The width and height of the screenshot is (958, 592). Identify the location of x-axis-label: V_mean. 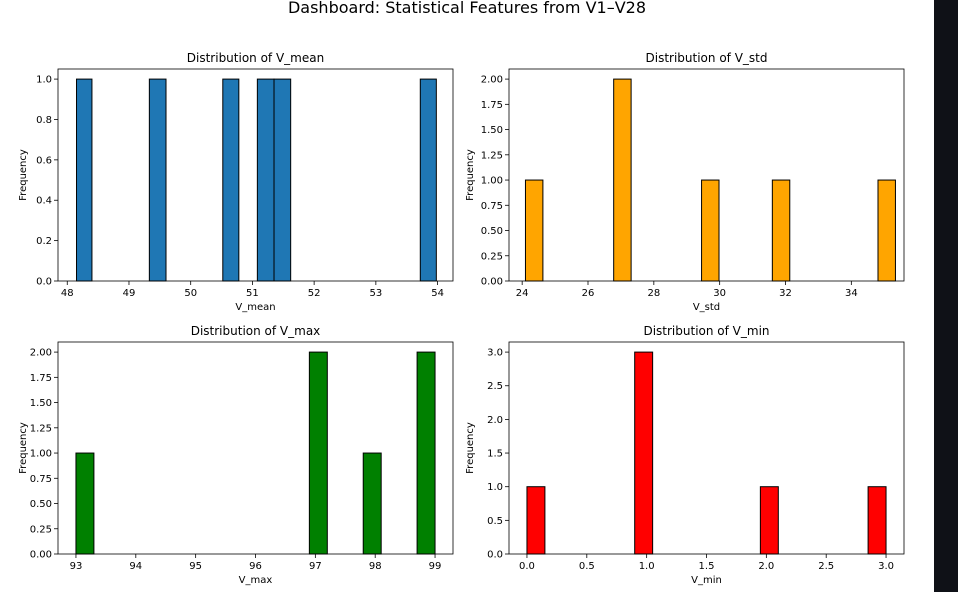
(255, 307).